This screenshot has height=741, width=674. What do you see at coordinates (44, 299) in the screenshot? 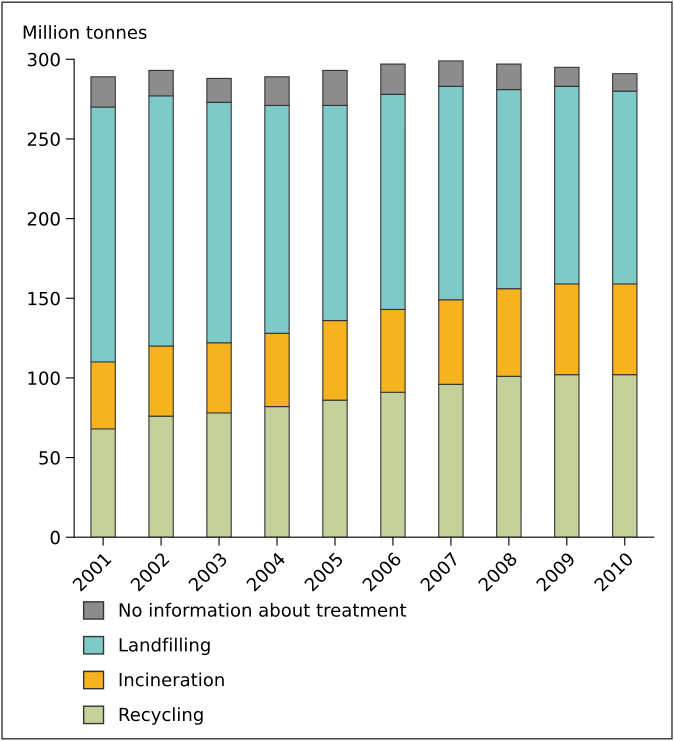
I see `y-tick-label: 150` at bounding box center [44, 299].